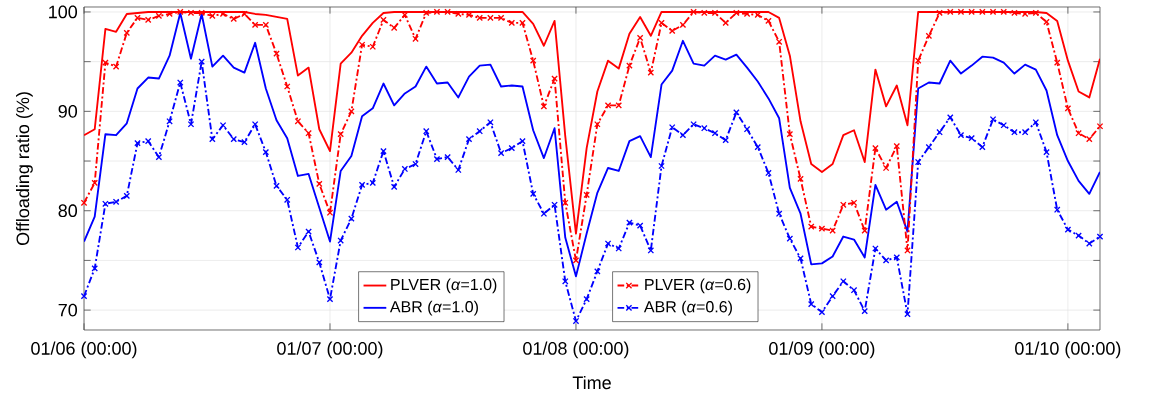 Image resolution: width=1166 pixels, height=406 pixels. Describe the element at coordinates (68, 310) in the screenshot. I see `y-tick-label: 70` at that location.